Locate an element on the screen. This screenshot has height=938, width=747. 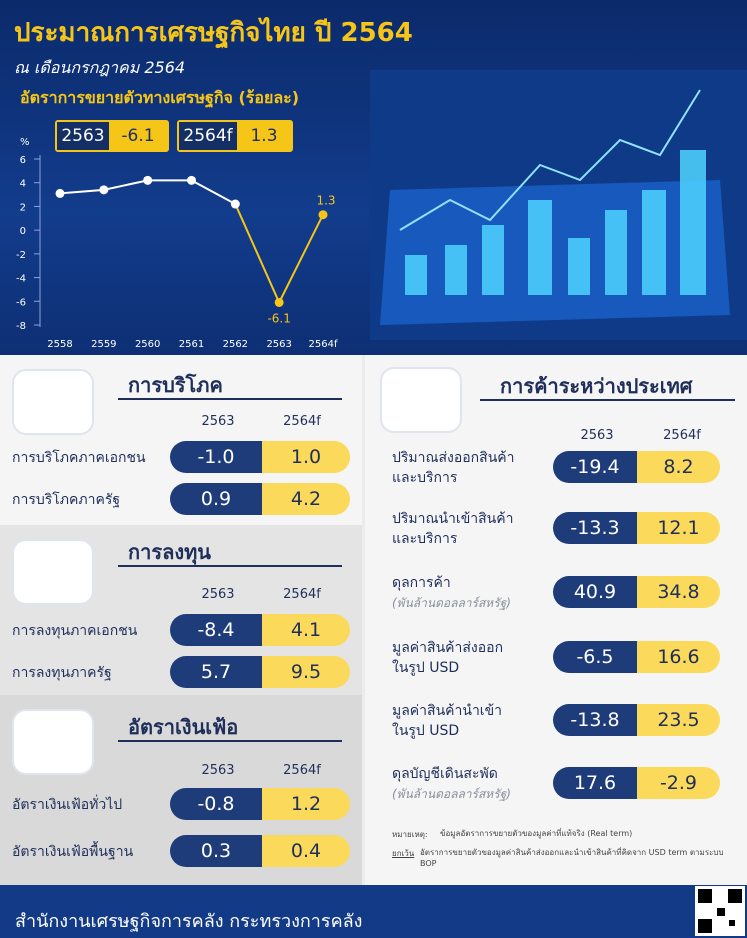
y-tick-label: 6 is located at coordinates (23, 160).